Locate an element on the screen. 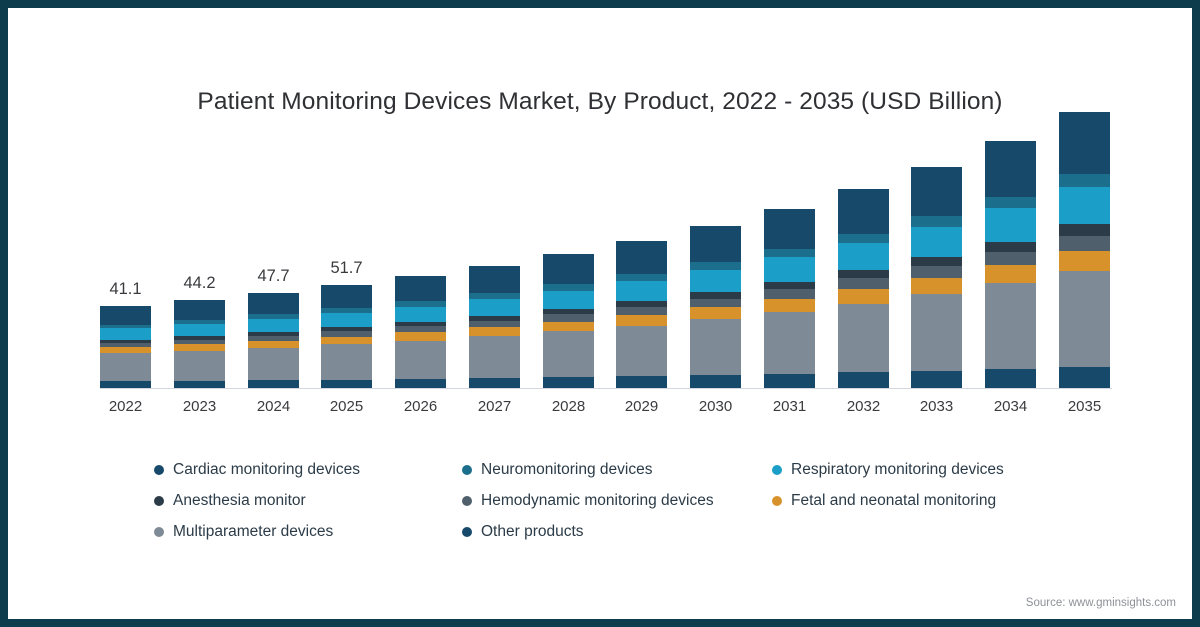  legend-item: Multiparameter devices is located at coordinates (308, 532).